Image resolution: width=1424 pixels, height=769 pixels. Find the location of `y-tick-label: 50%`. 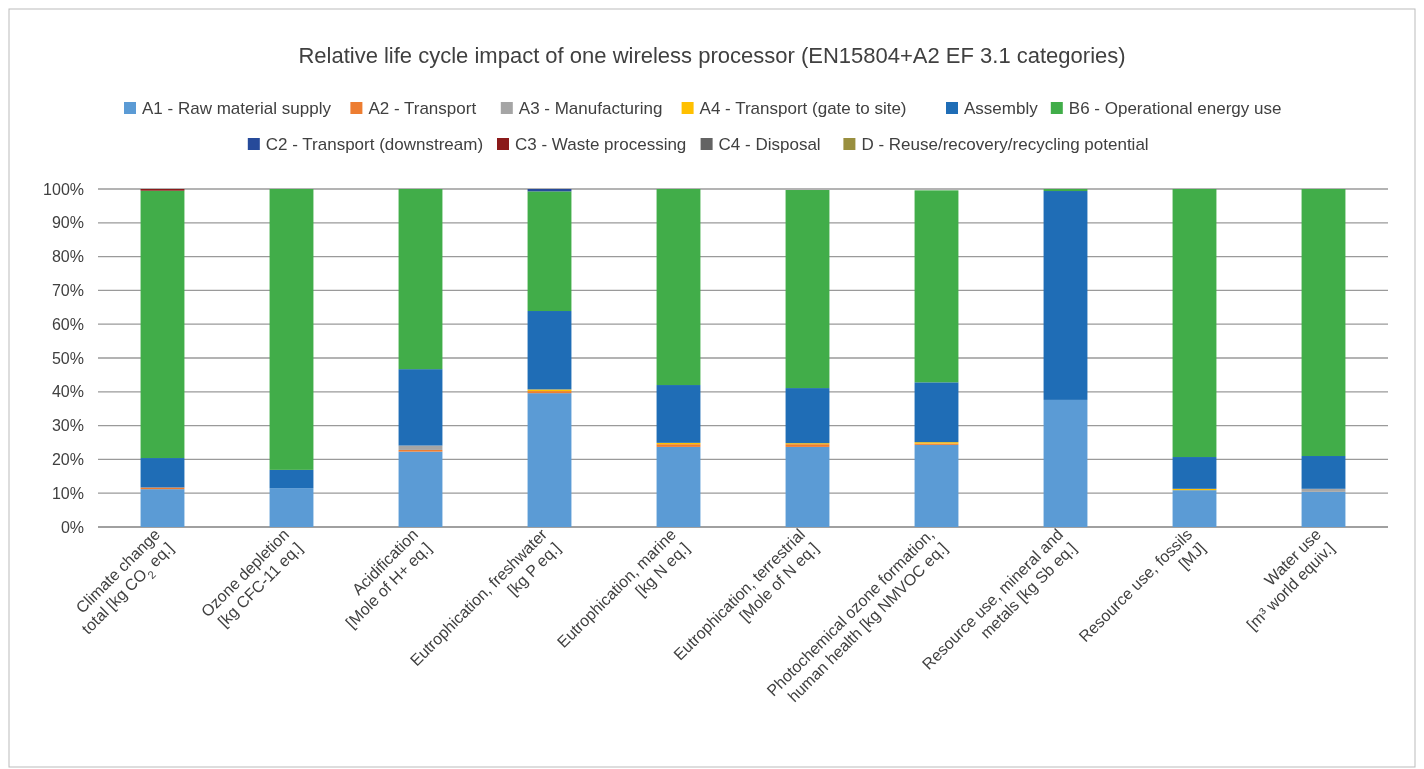

y-tick-label: 50% is located at coordinates (67, 358).